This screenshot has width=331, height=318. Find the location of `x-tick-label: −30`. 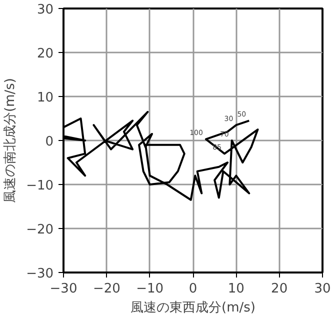

x-tick-label: −30 is located at coordinates (64, 289).